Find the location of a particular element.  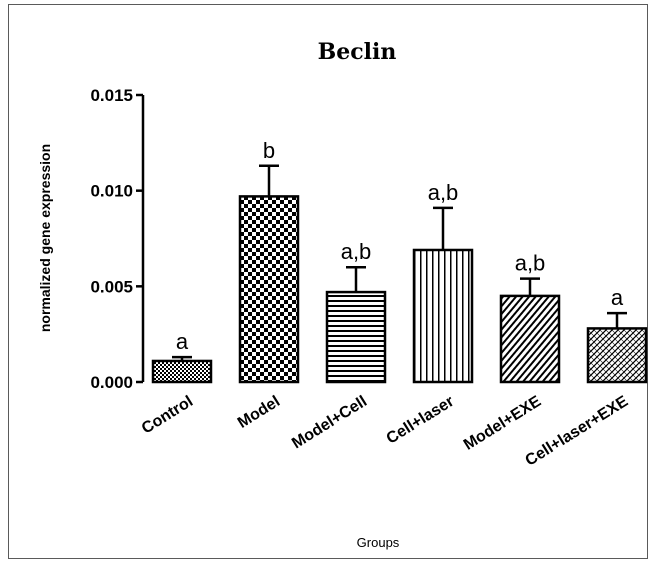

x-tick-label: Model+Cell is located at coordinates (329, 422).